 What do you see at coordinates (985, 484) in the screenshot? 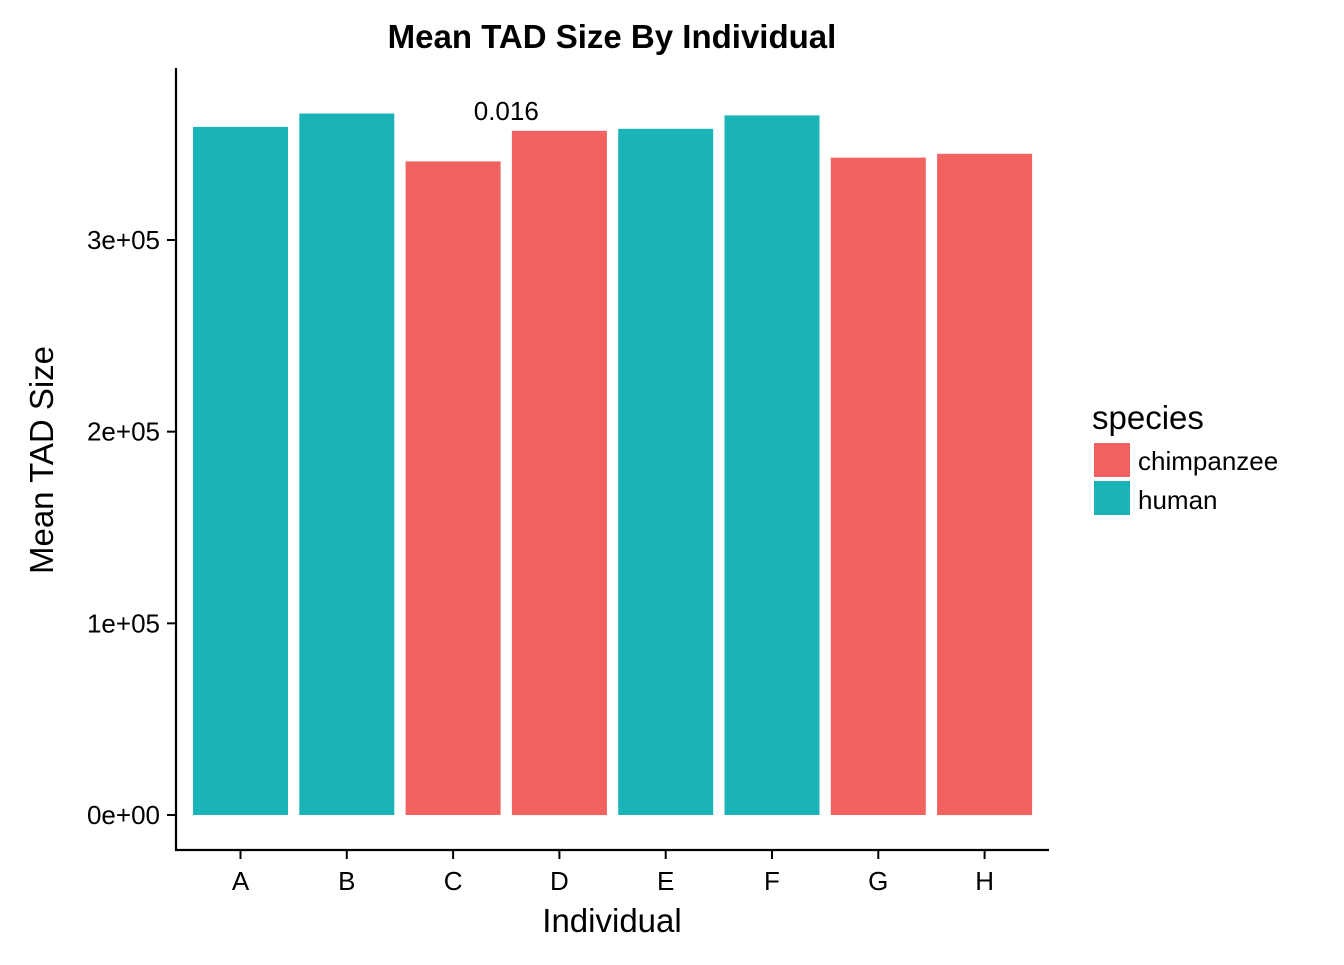
I see `bar-H` at bounding box center [985, 484].